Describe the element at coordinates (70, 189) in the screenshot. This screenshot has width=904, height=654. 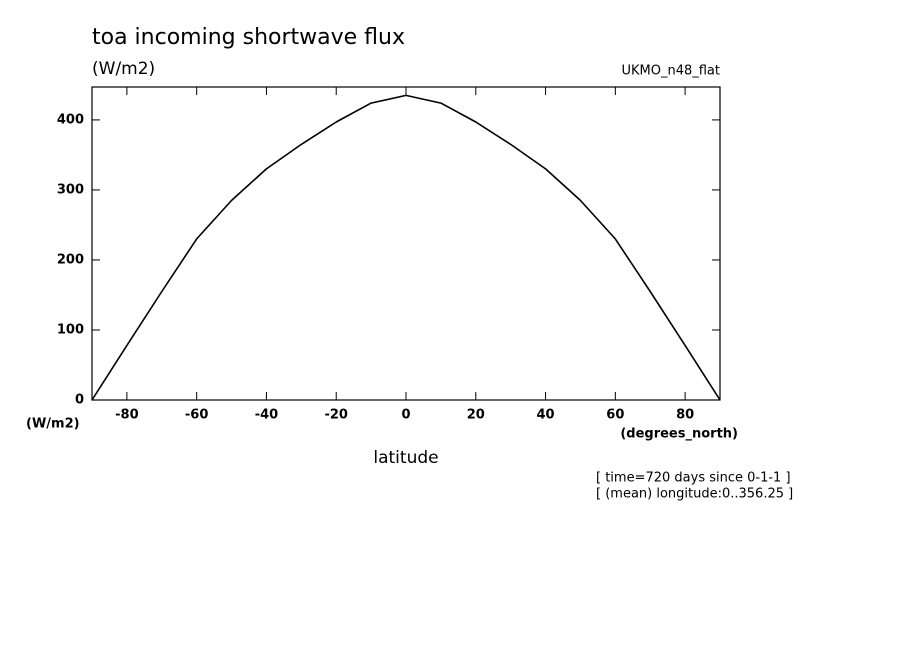
I see `y-tick-label: 300` at that location.